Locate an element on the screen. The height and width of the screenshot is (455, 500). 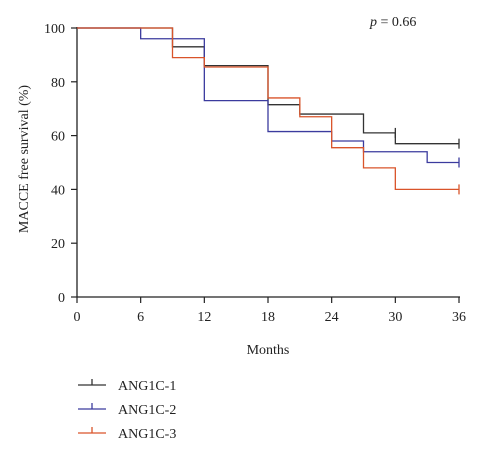
x-axis-label: Months is located at coordinates (268, 350).